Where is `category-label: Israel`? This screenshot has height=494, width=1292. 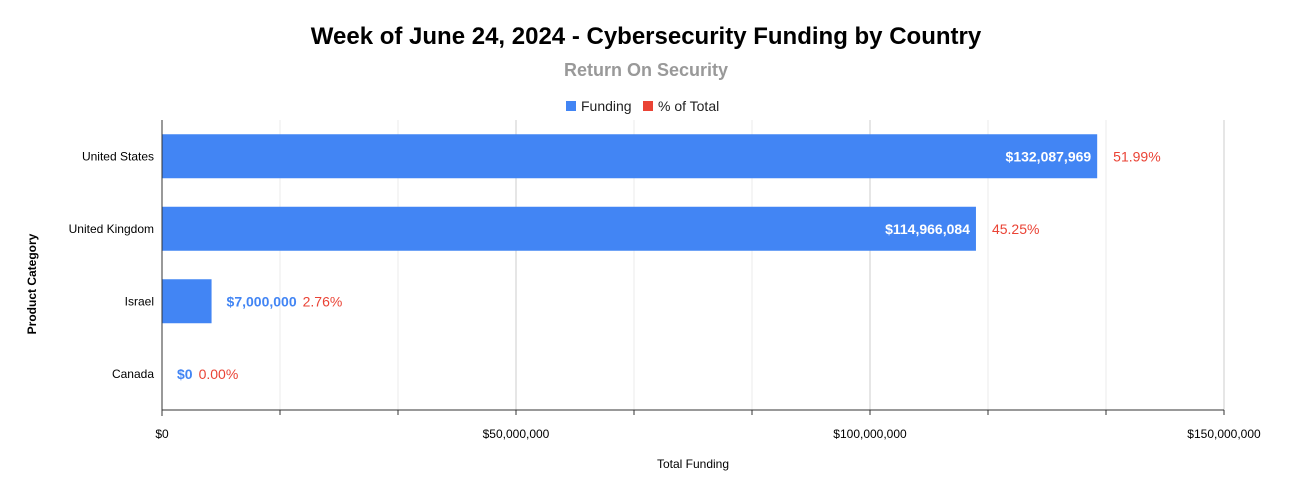 category-label: Israel is located at coordinates (139, 301).